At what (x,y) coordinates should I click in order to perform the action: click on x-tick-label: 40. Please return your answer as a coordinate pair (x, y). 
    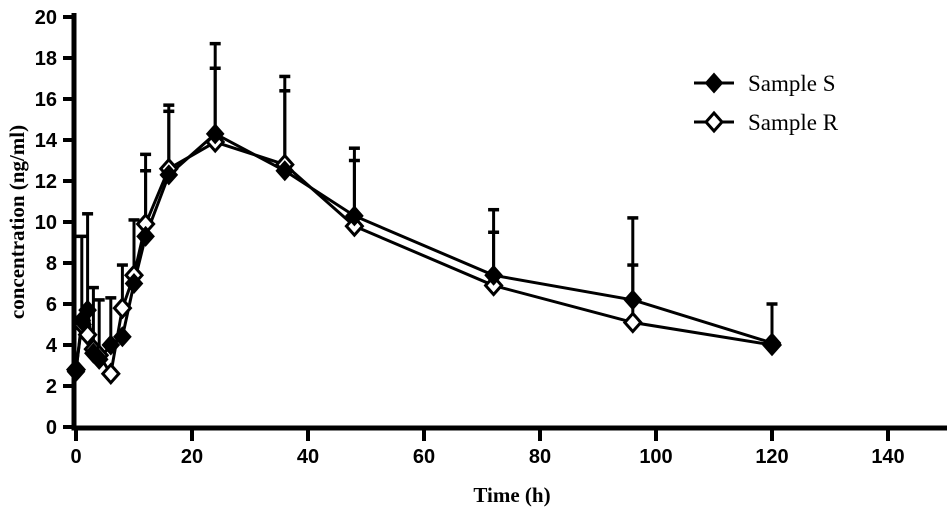
    Looking at the image, I should click on (308, 457).